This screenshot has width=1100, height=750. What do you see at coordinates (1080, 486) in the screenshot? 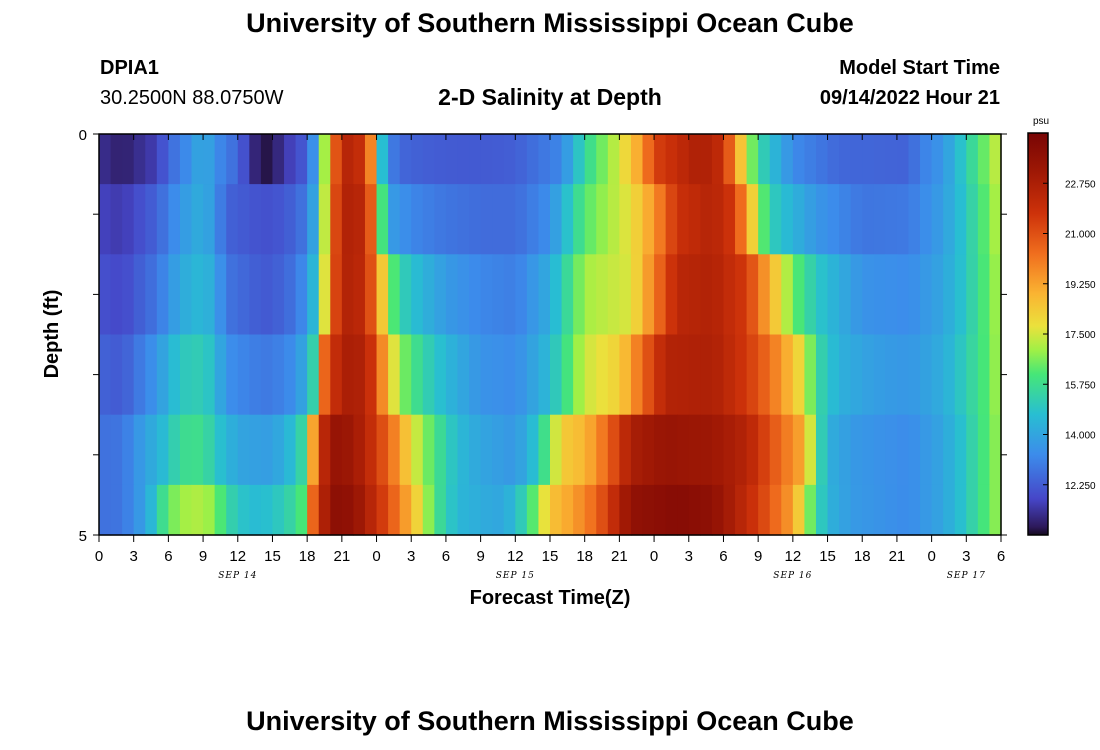
I see `colorbar-tick-label: 12.250` at bounding box center [1080, 486].